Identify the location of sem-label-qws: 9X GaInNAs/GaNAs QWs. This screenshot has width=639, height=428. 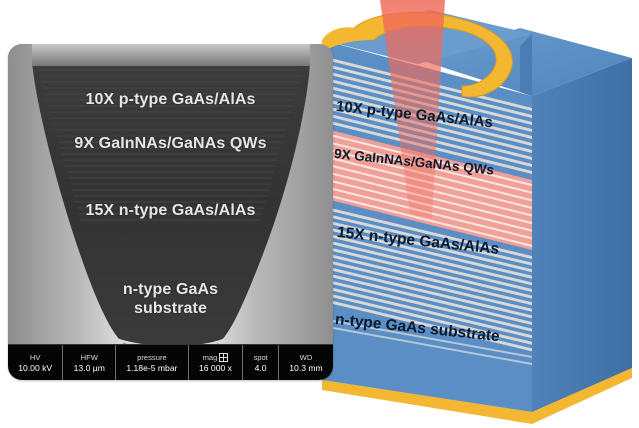
(170, 143).